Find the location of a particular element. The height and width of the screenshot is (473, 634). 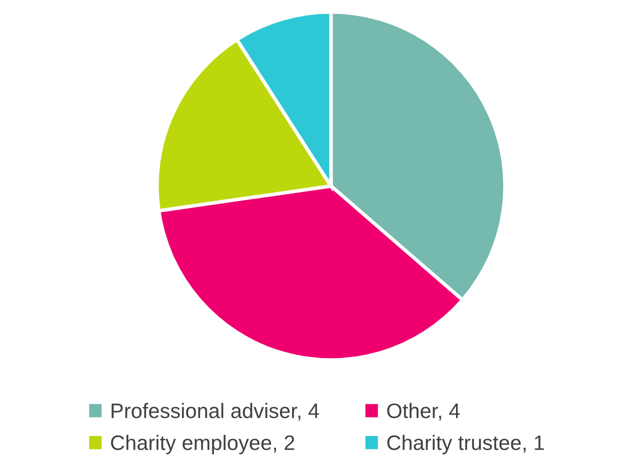

legend-label: Other, 4 is located at coordinates (423, 411).